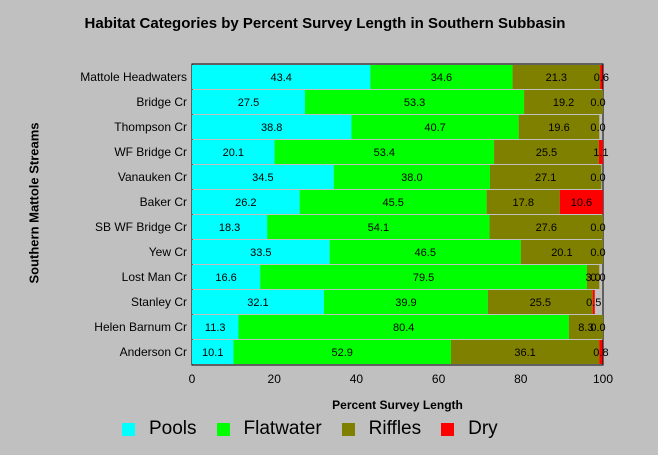 The image size is (658, 455). What do you see at coordinates (168, 252) in the screenshot?
I see `y-category-label: Yew Cr` at bounding box center [168, 252].